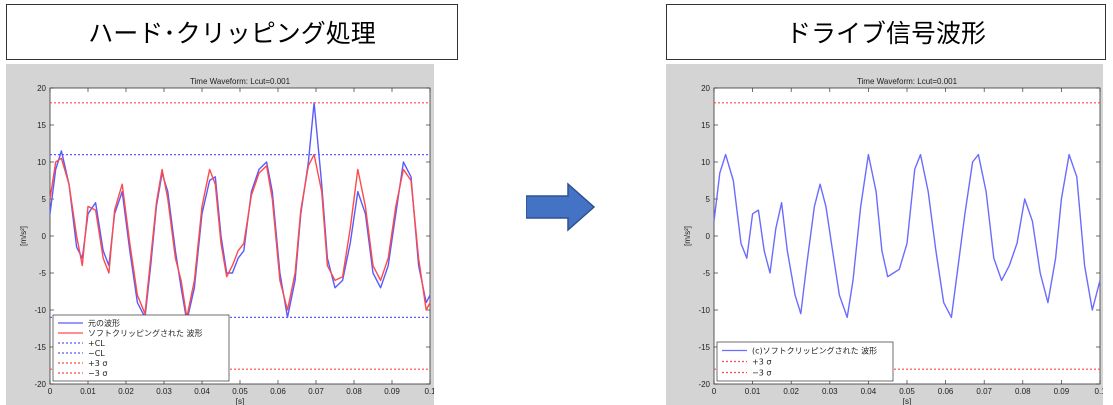 This screenshot has height=405, width=1113. I want to click on legend-label: 元の波形, so click(104, 323).